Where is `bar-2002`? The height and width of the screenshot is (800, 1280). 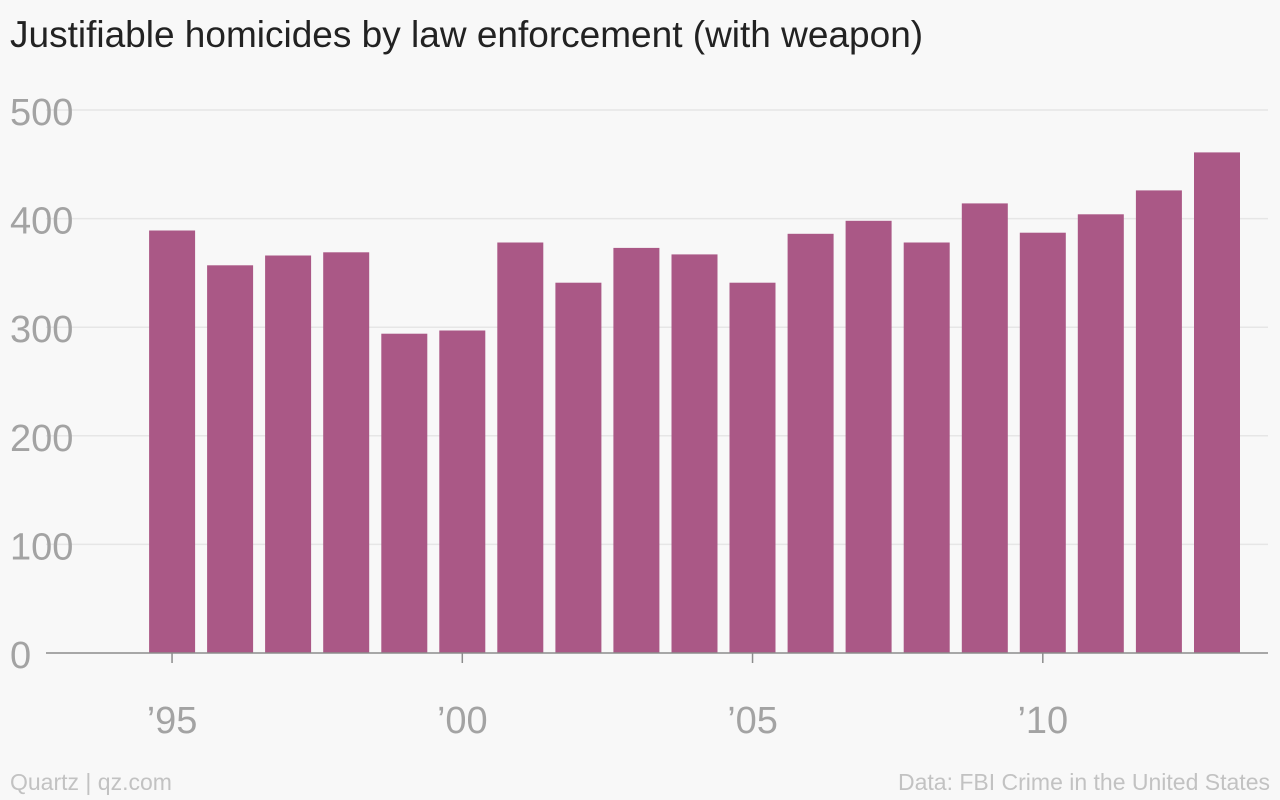 bar-2002 is located at coordinates (578, 467).